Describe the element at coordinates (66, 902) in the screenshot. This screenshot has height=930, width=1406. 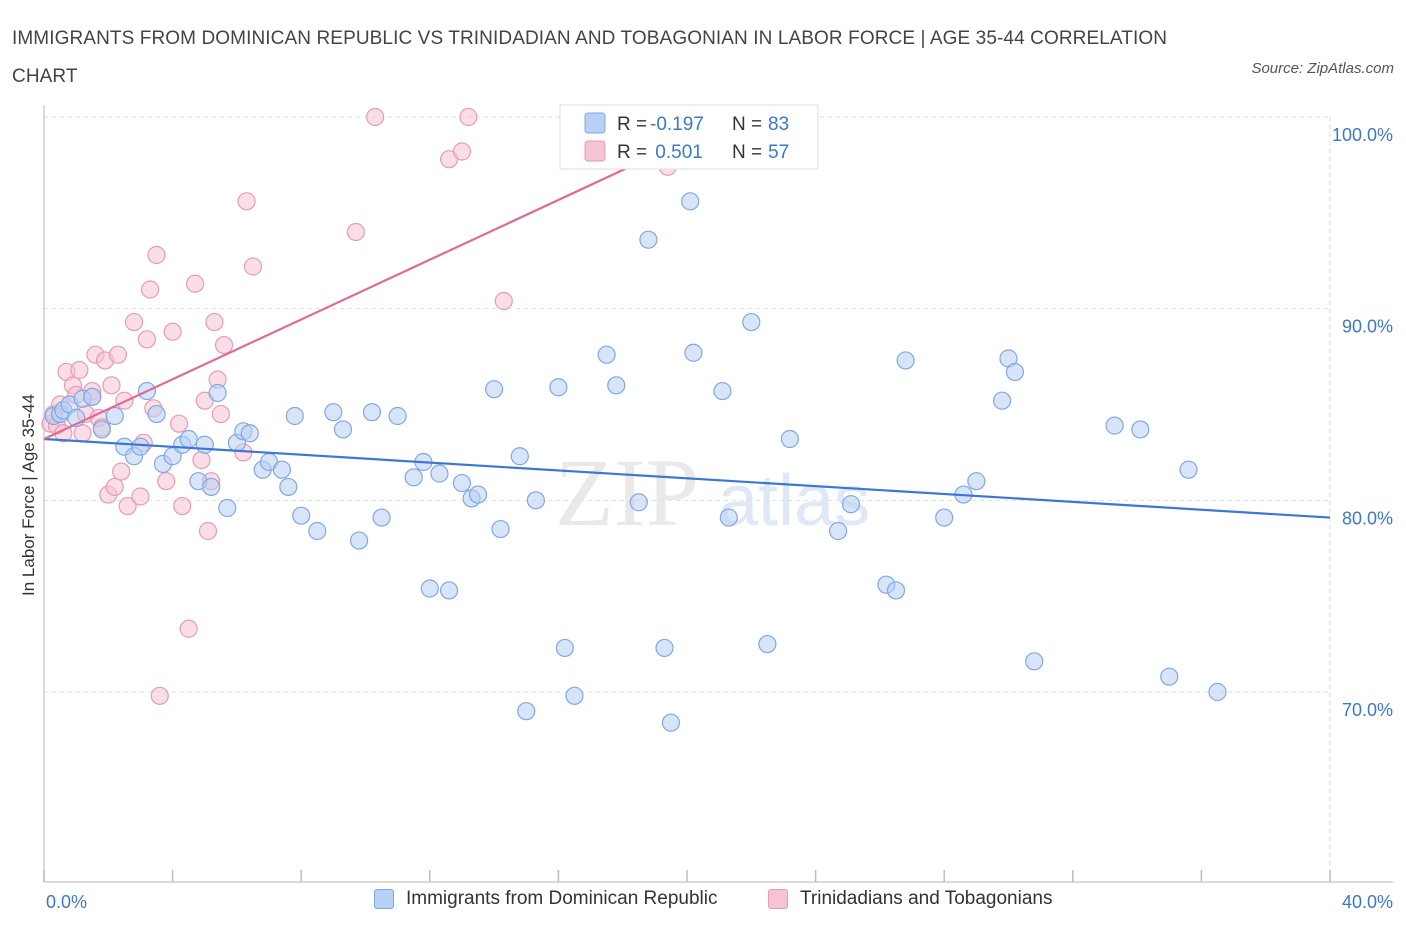
I see `x-tick-label-min: 0.0%` at that location.